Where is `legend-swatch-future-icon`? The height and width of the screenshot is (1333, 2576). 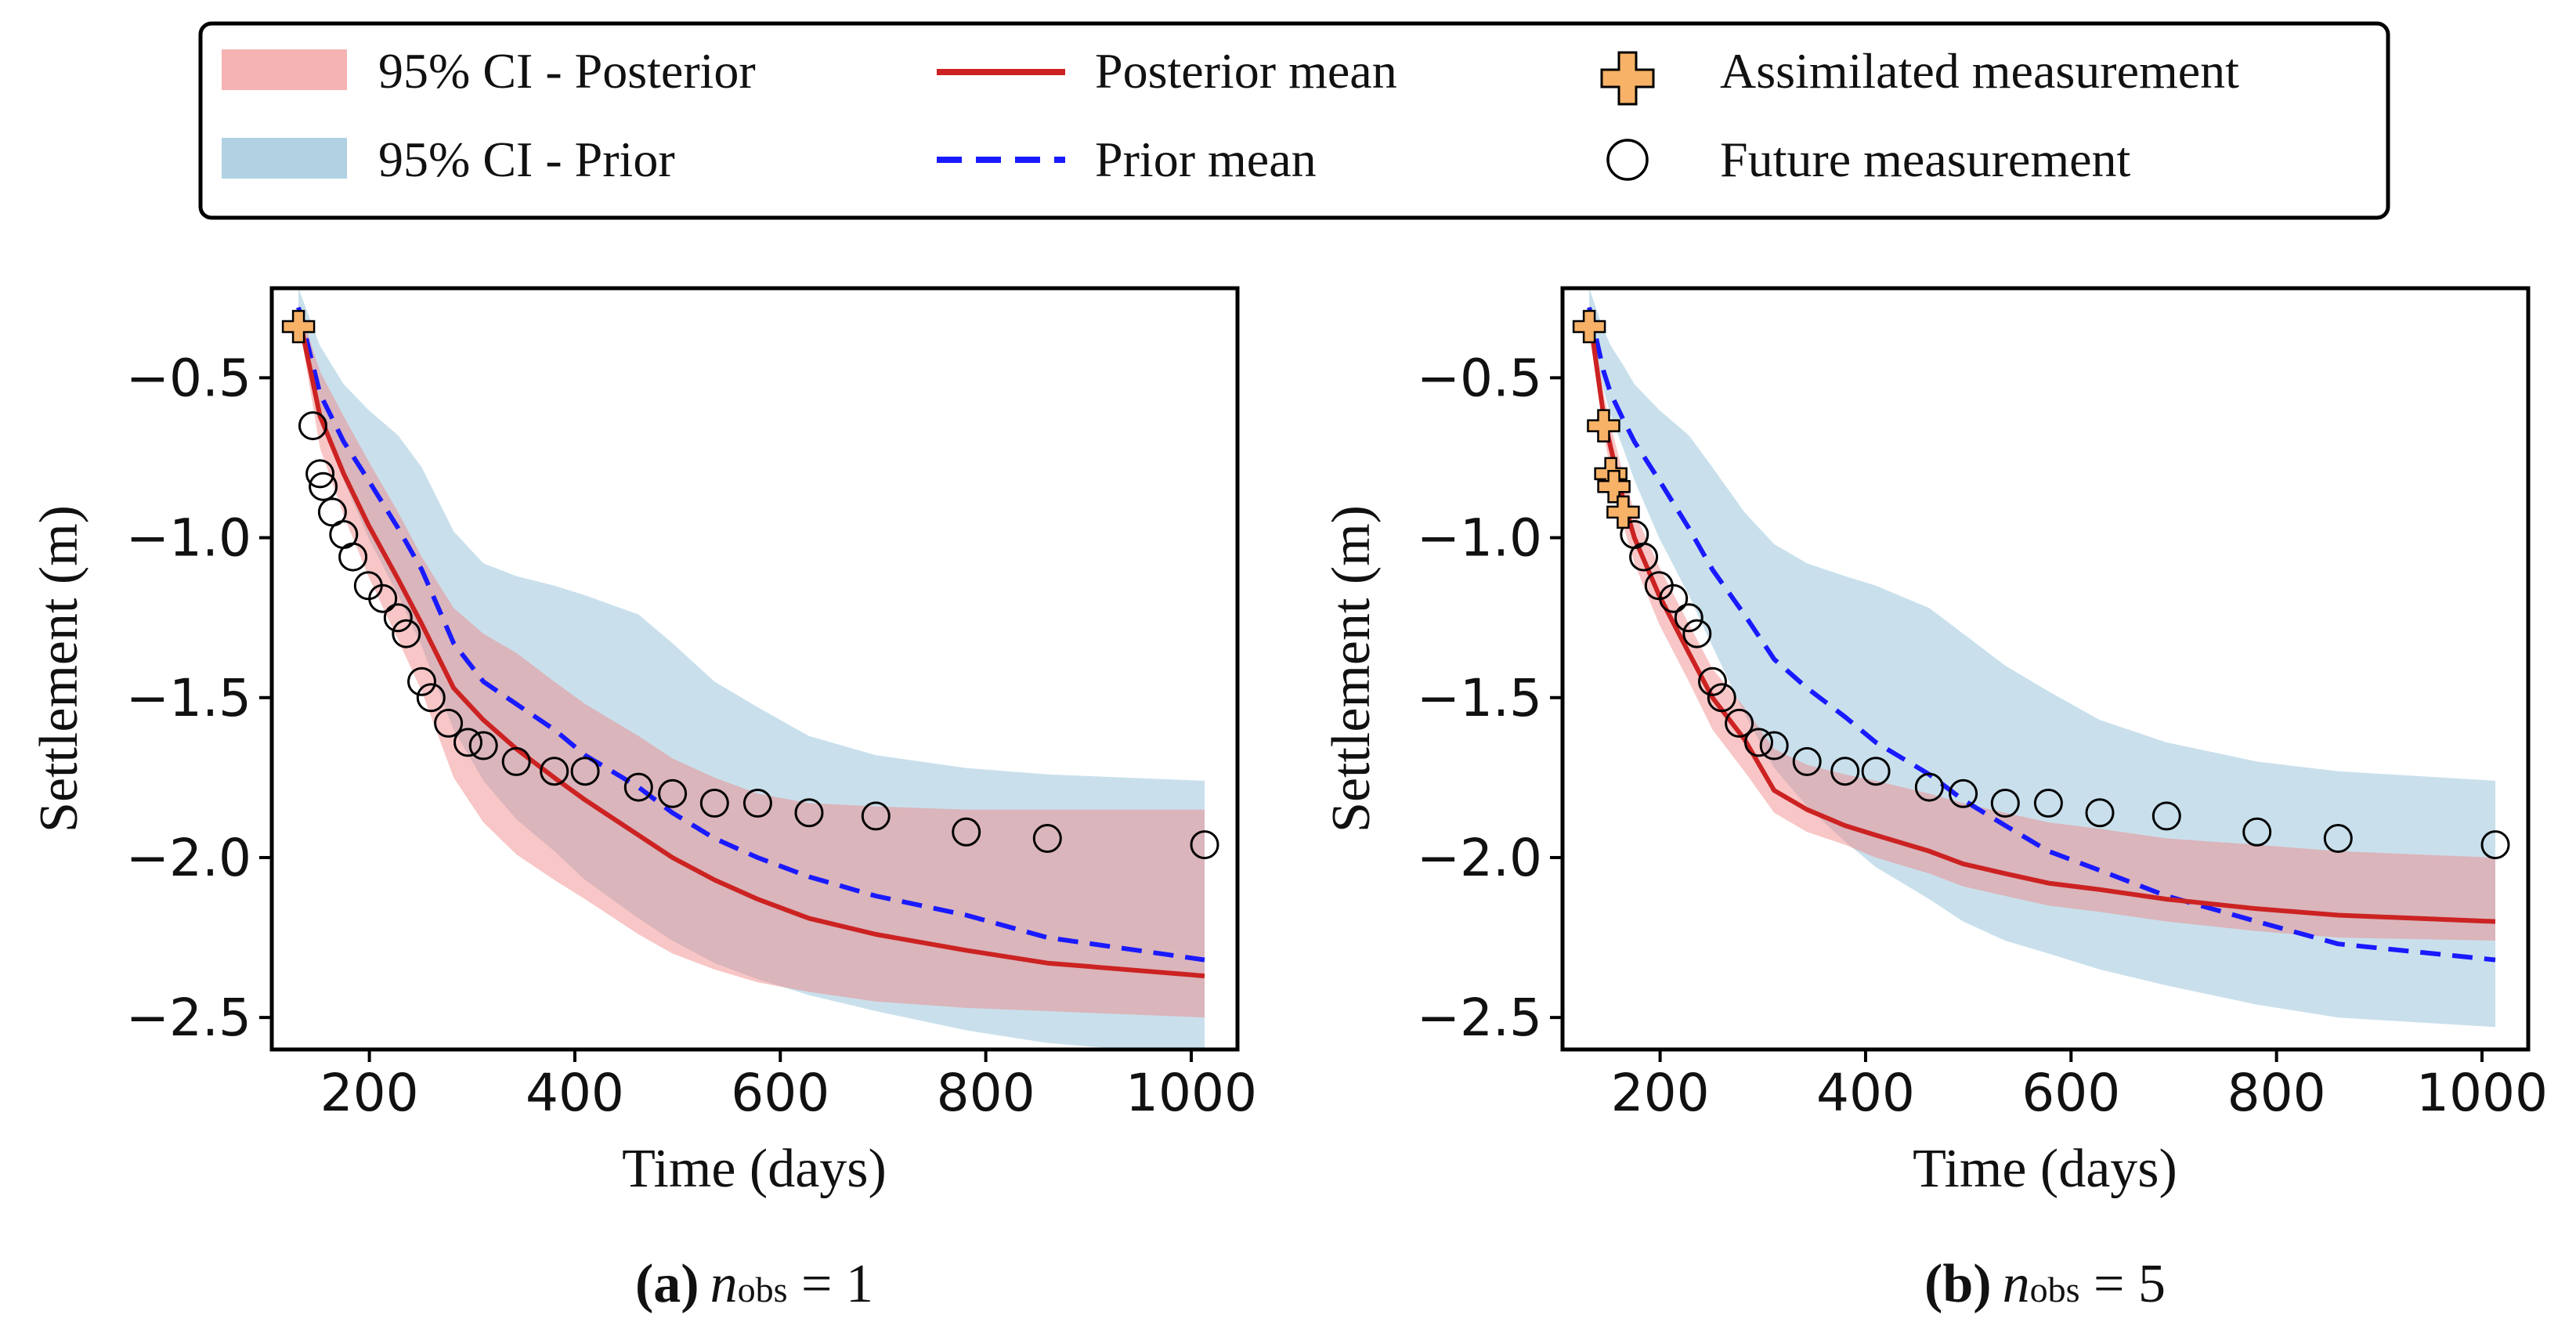 legend-swatch-future-icon is located at coordinates (1627, 160).